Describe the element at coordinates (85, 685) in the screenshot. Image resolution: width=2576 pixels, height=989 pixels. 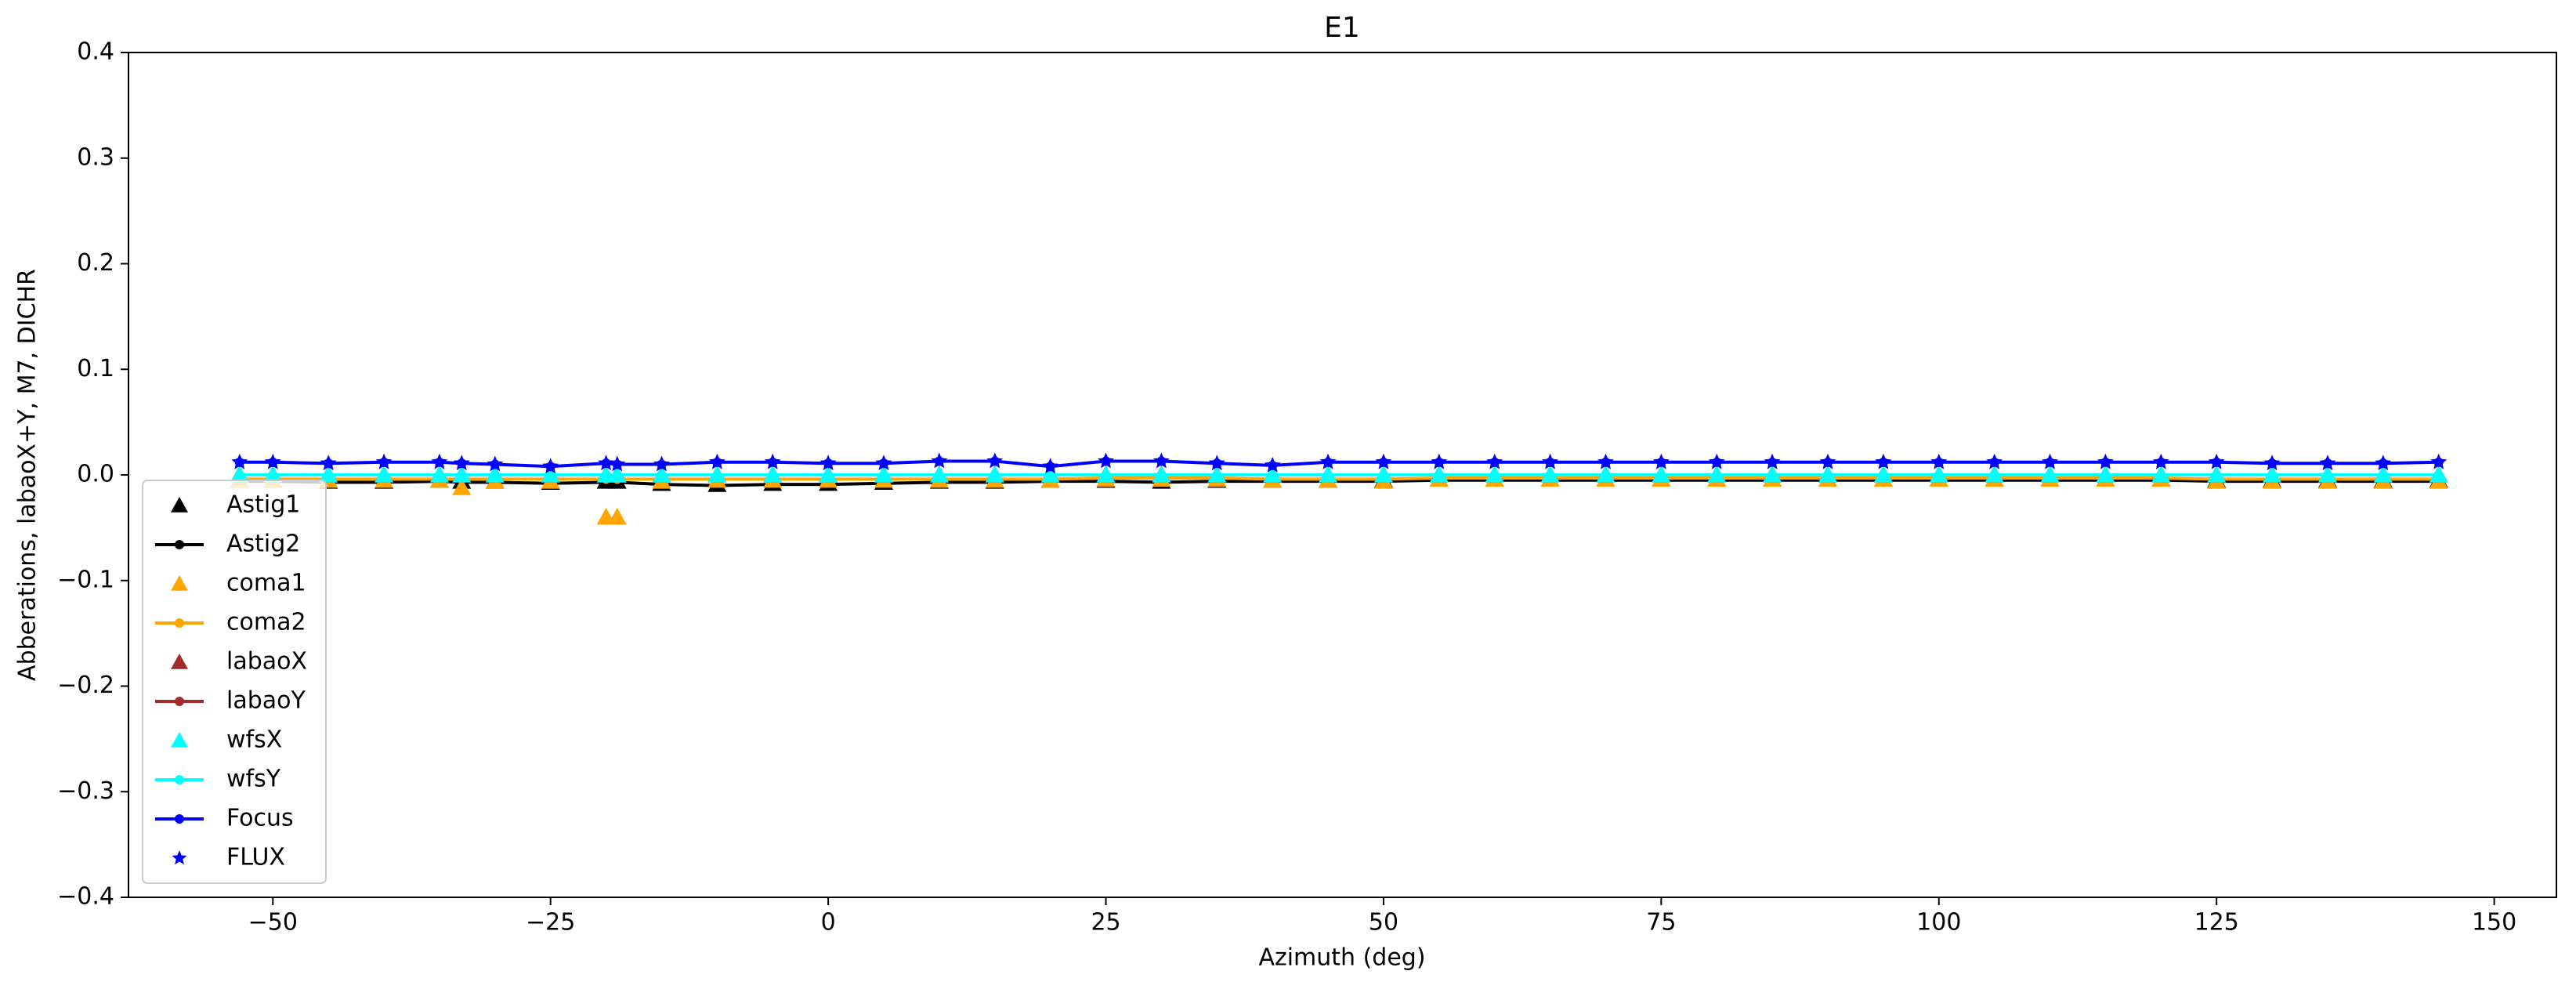
I see `y-tick-label: −0.2` at that location.